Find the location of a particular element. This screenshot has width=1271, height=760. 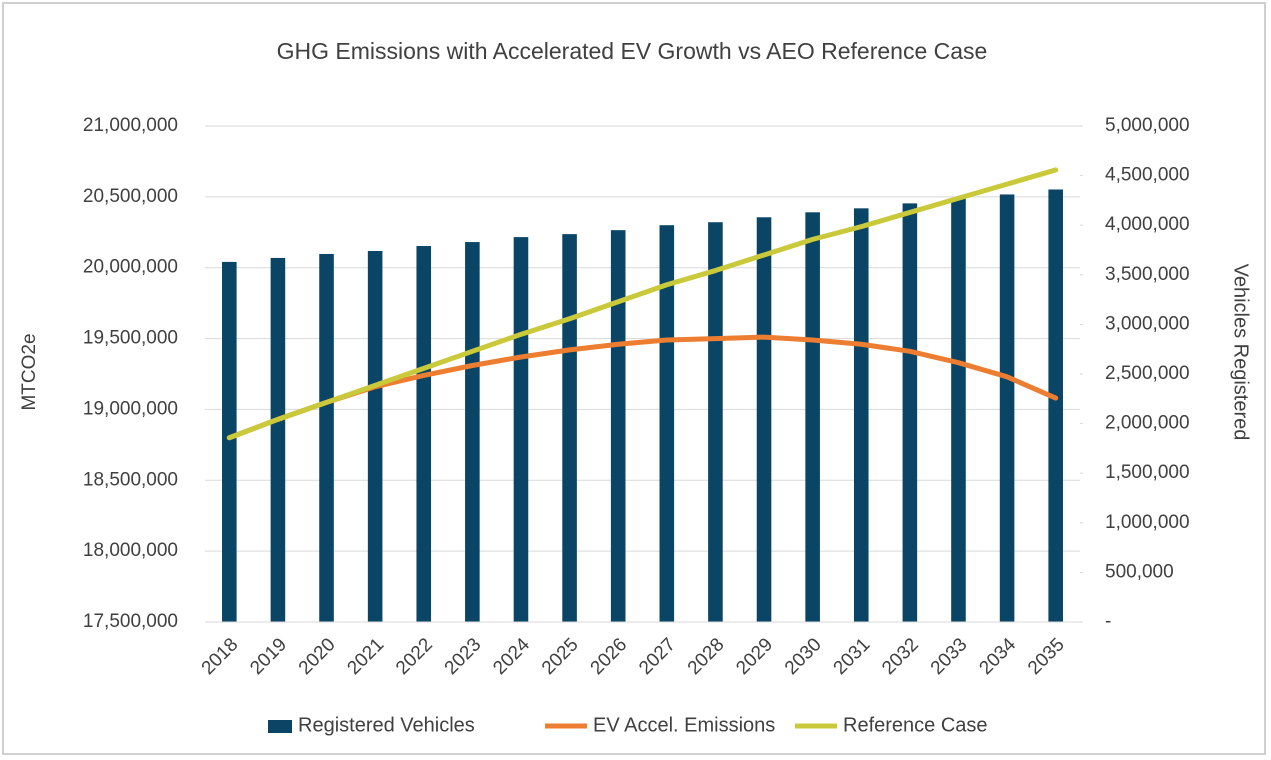

y-tick-label: 19,000,000 is located at coordinates (130, 408).